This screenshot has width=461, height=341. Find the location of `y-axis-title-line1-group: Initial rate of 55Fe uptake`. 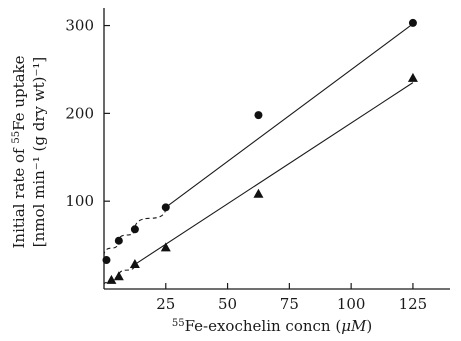

y-axis-title-line1-group: Initial rate of 55Fe uptake is located at coordinates (19, 151).